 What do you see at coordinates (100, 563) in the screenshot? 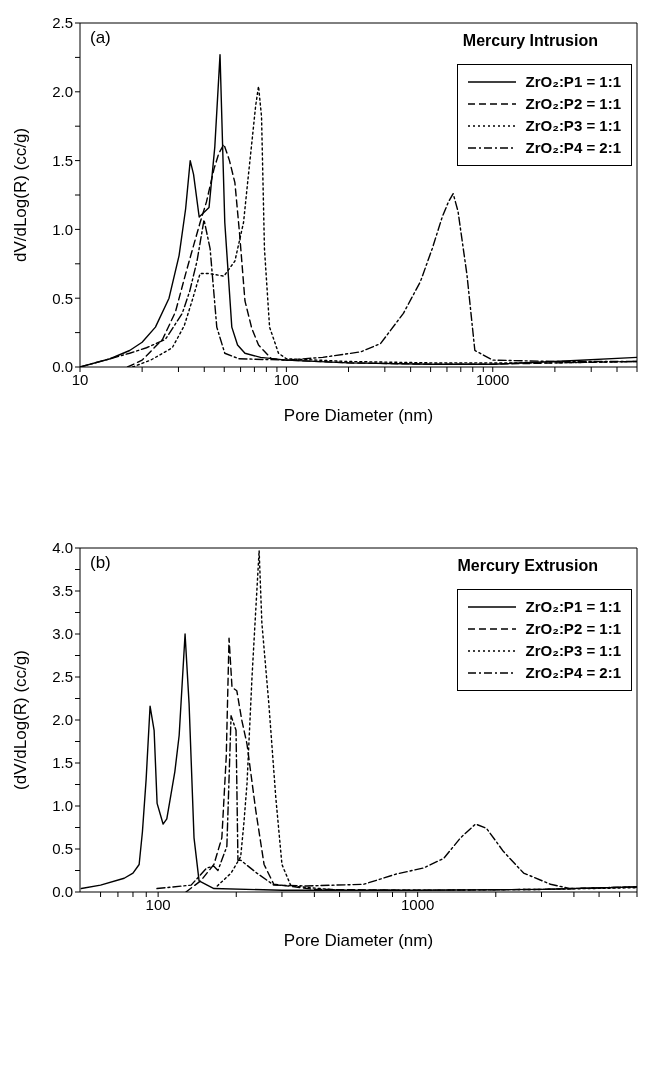
I see `annotation: (b)` at bounding box center [100, 563].